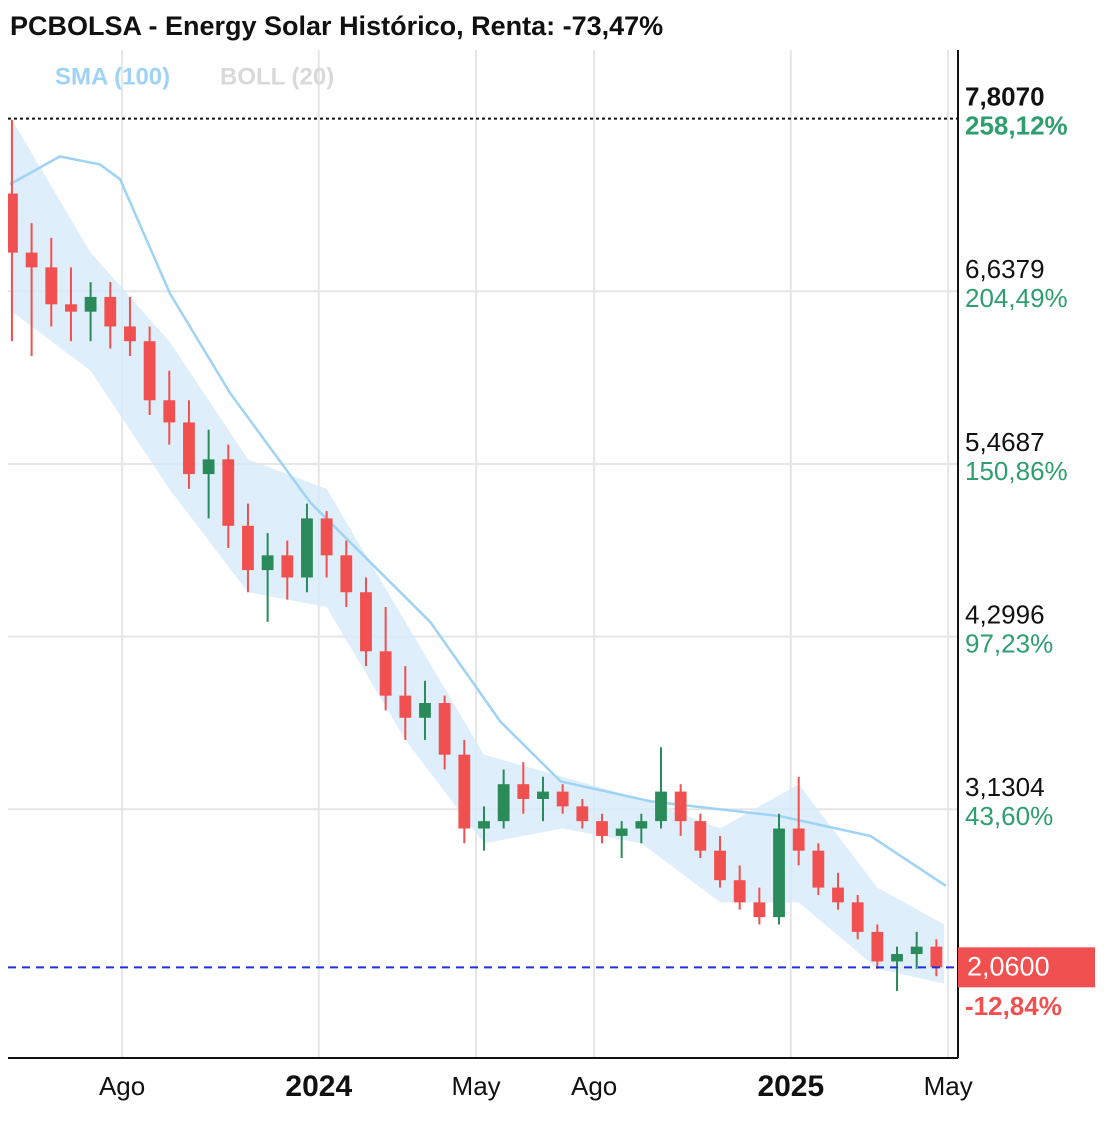 This screenshot has height=1123, width=1112. I want to click on last-price-change: -12,84%, so click(1013, 1006).